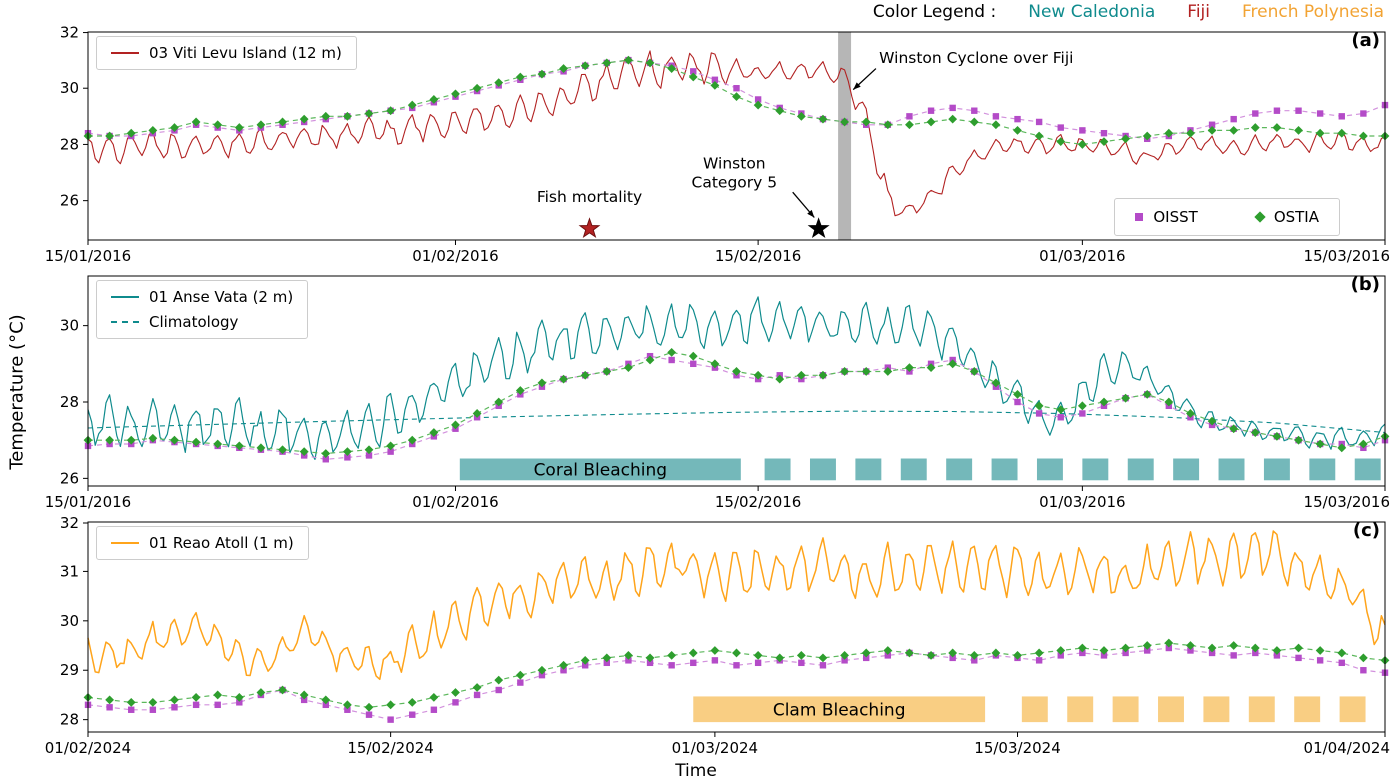 The width and height of the screenshot is (1392, 784). Describe the element at coordinates (845, 136) in the screenshot. I see `cyclone-band` at that location.